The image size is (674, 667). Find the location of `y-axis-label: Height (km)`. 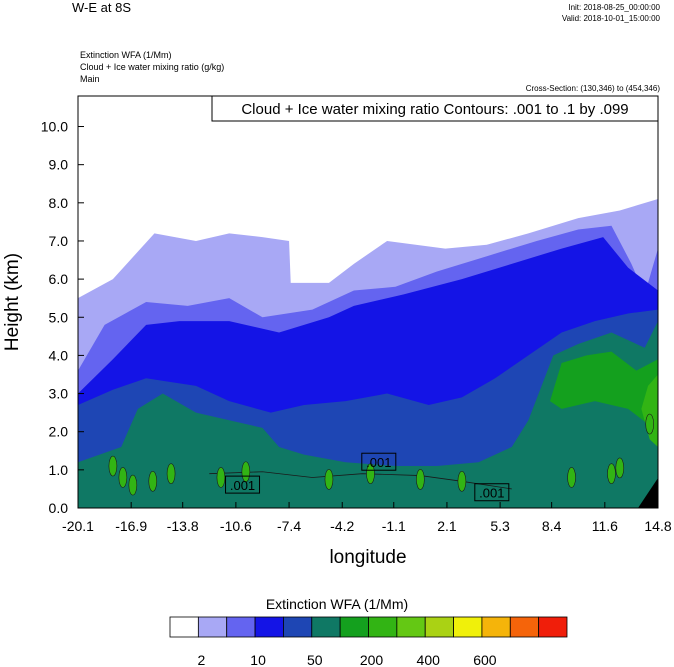

y-axis-label: Height (km) is located at coordinates (12, 302).